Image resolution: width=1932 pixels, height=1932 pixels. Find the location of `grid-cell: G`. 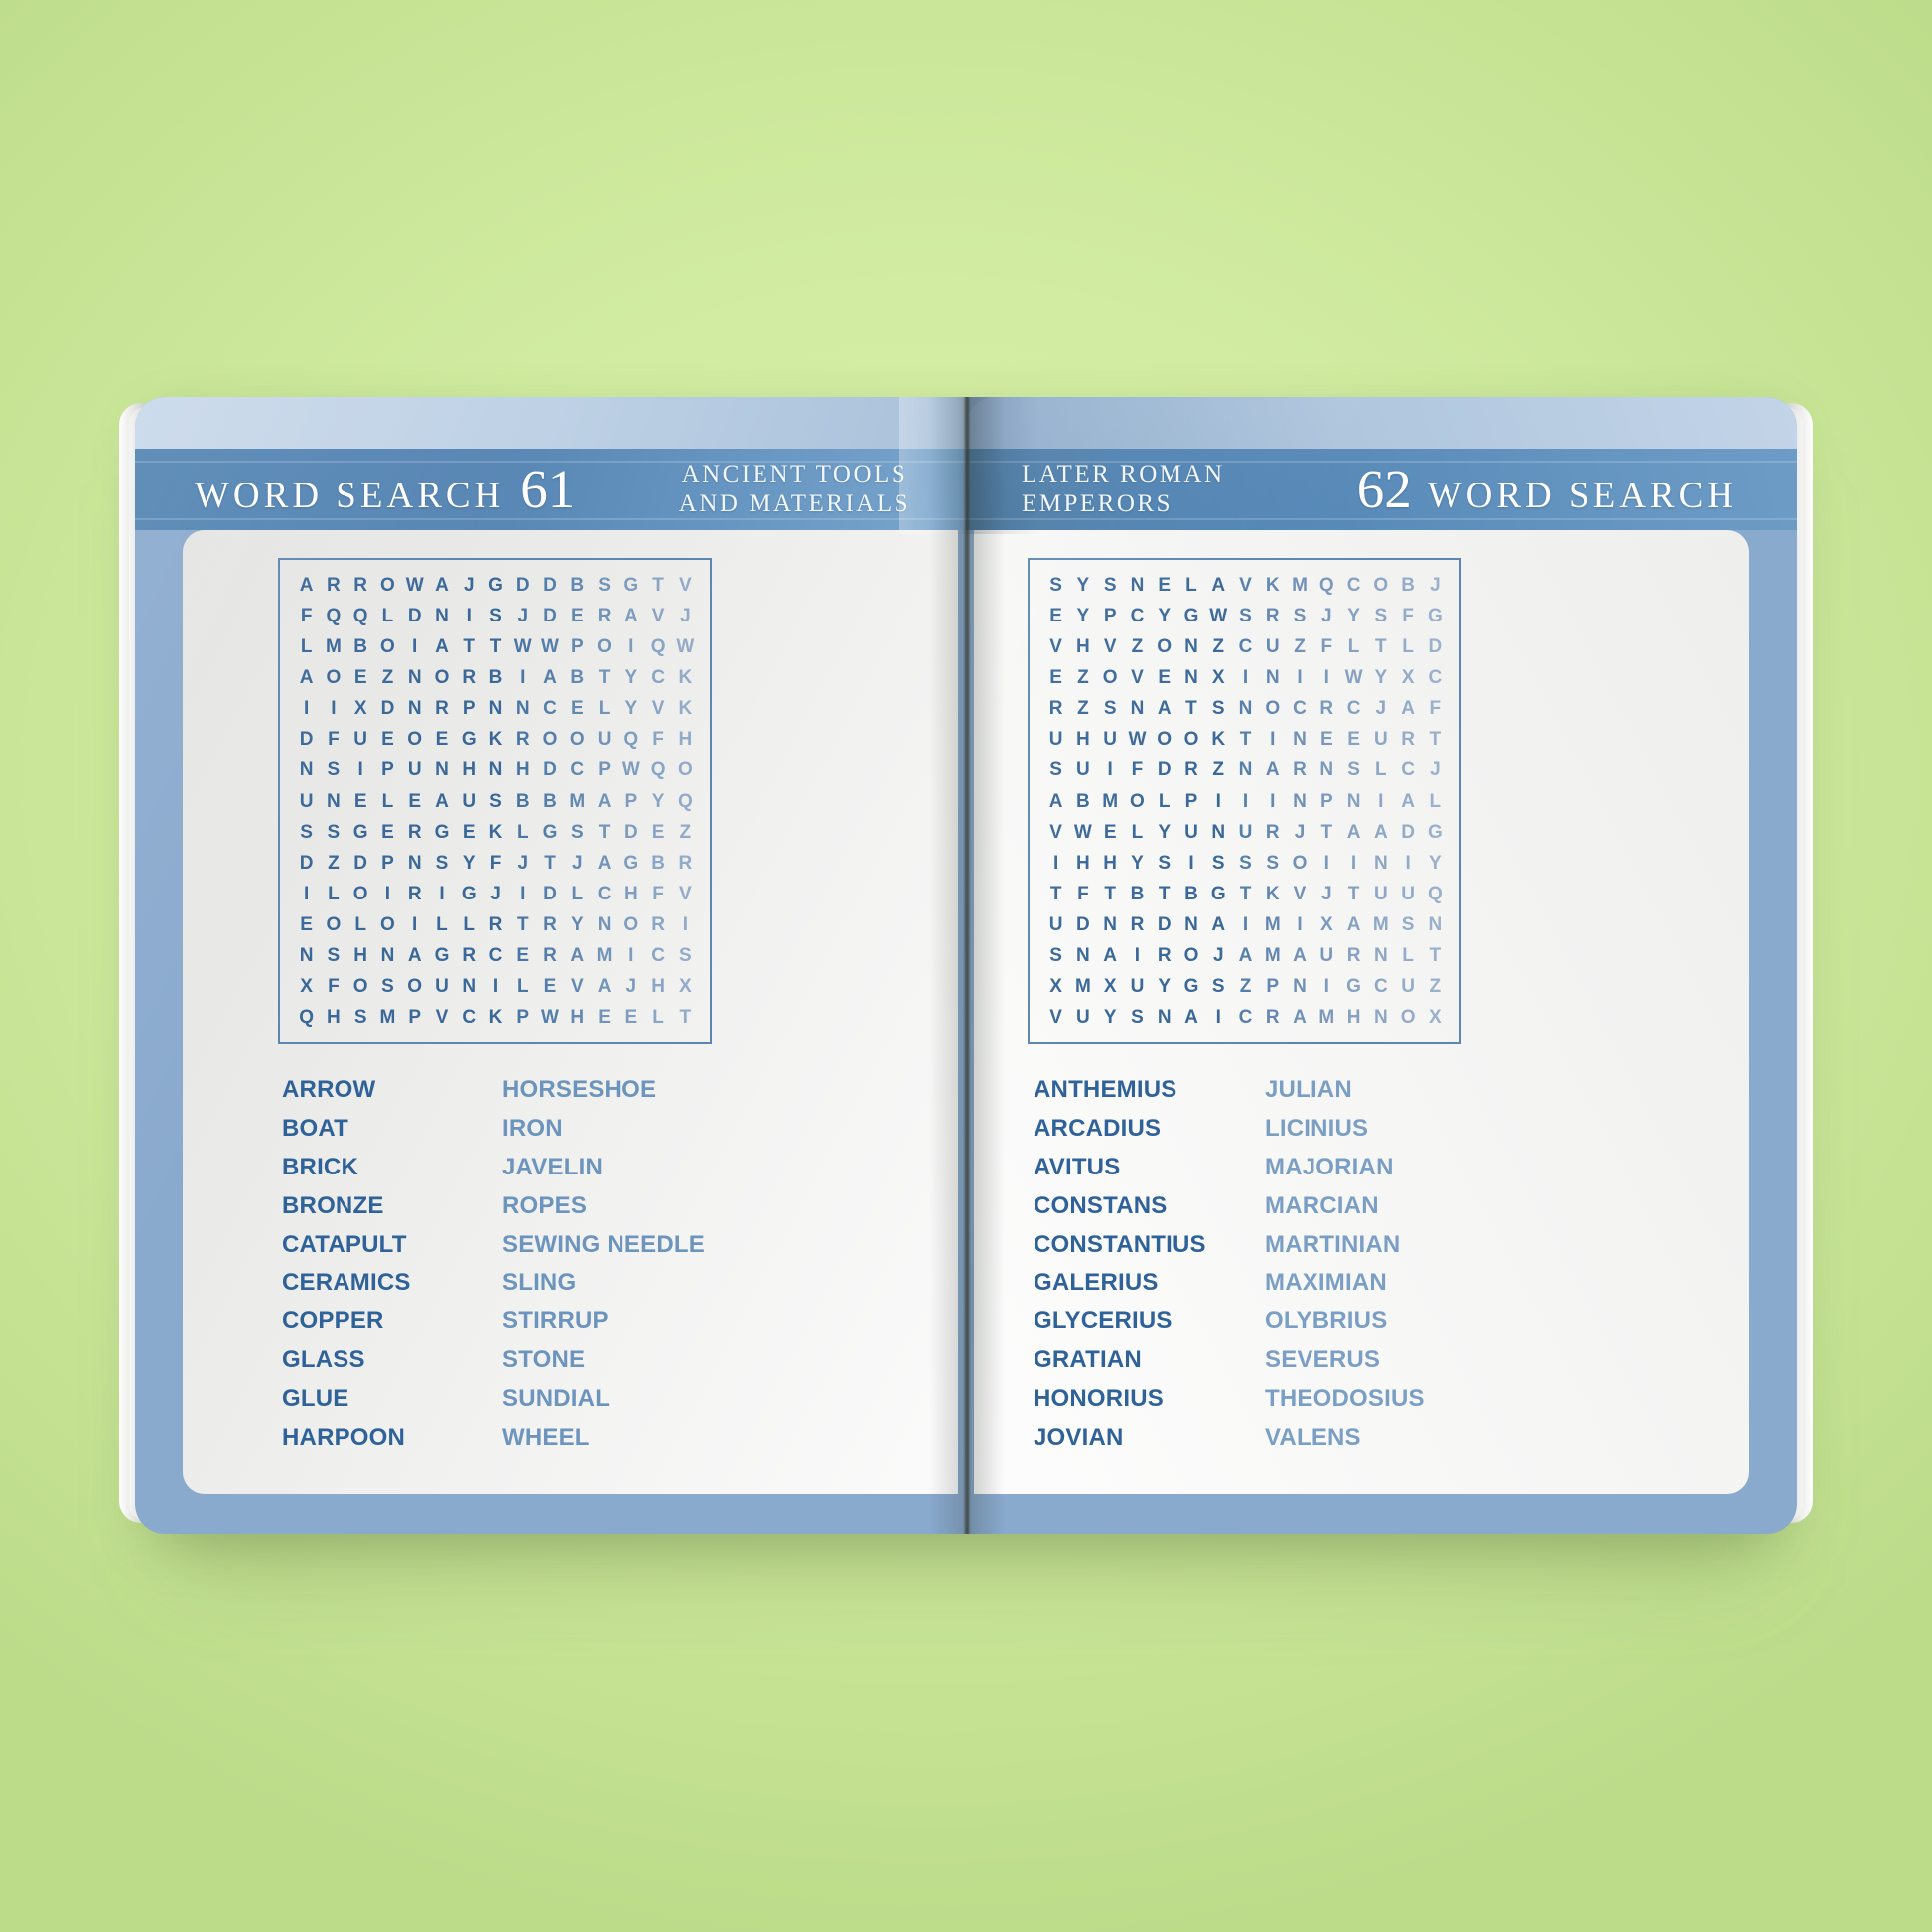

grid-cell: G is located at coordinates (631, 585).